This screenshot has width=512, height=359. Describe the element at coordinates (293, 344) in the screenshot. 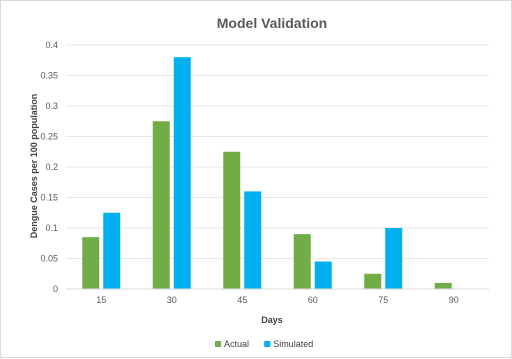

I see `legend-label-simulated: Simulated` at that location.